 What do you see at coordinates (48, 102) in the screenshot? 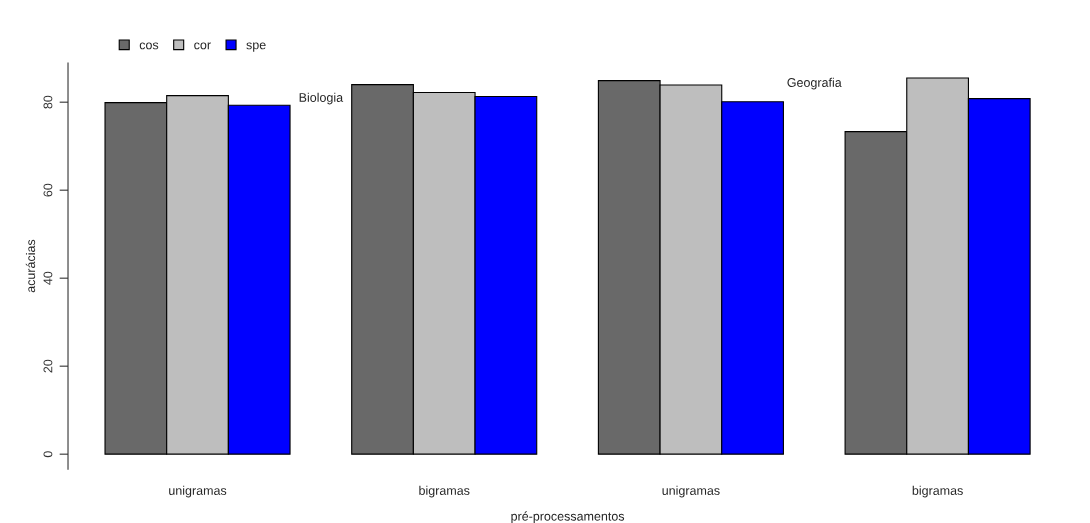
I see `y-tick-label: 80` at bounding box center [48, 102].